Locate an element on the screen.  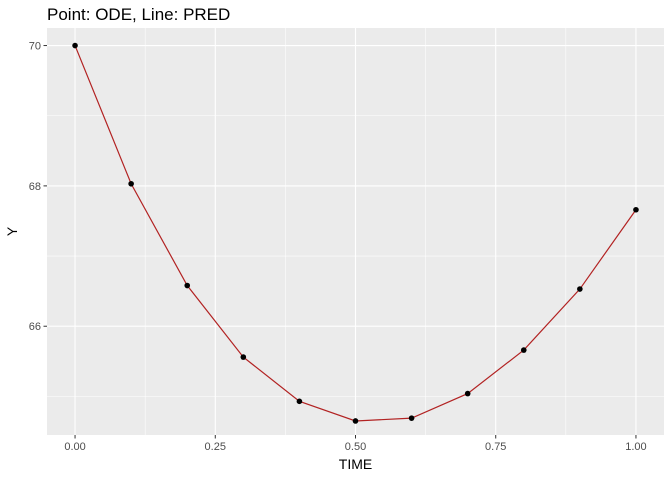
x-tick-label: 1.00 is located at coordinates (635, 447).